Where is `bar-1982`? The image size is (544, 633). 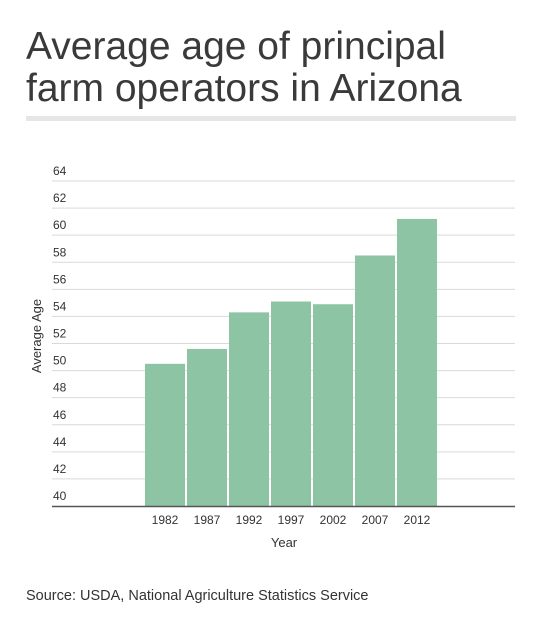 bar-1982 is located at coordinates (165, 434).